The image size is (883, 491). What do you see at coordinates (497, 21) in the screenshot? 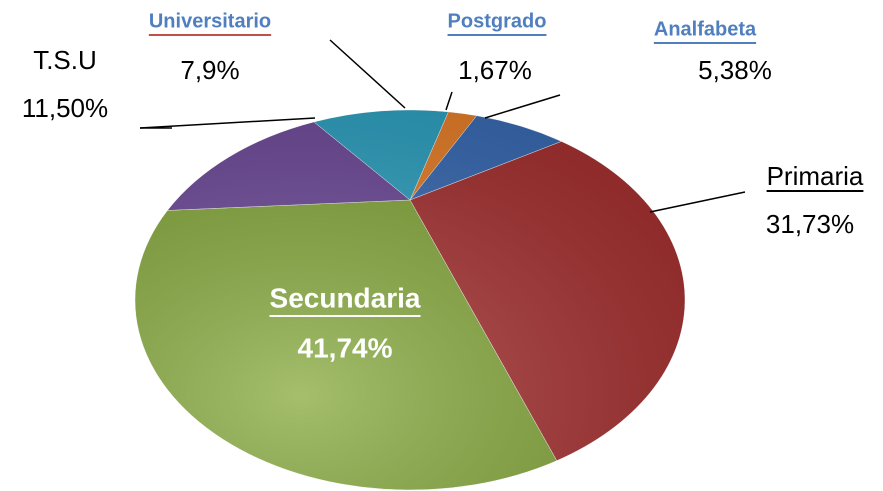
I see `slice-label: Postgrado` at bounding box center [497, 21].